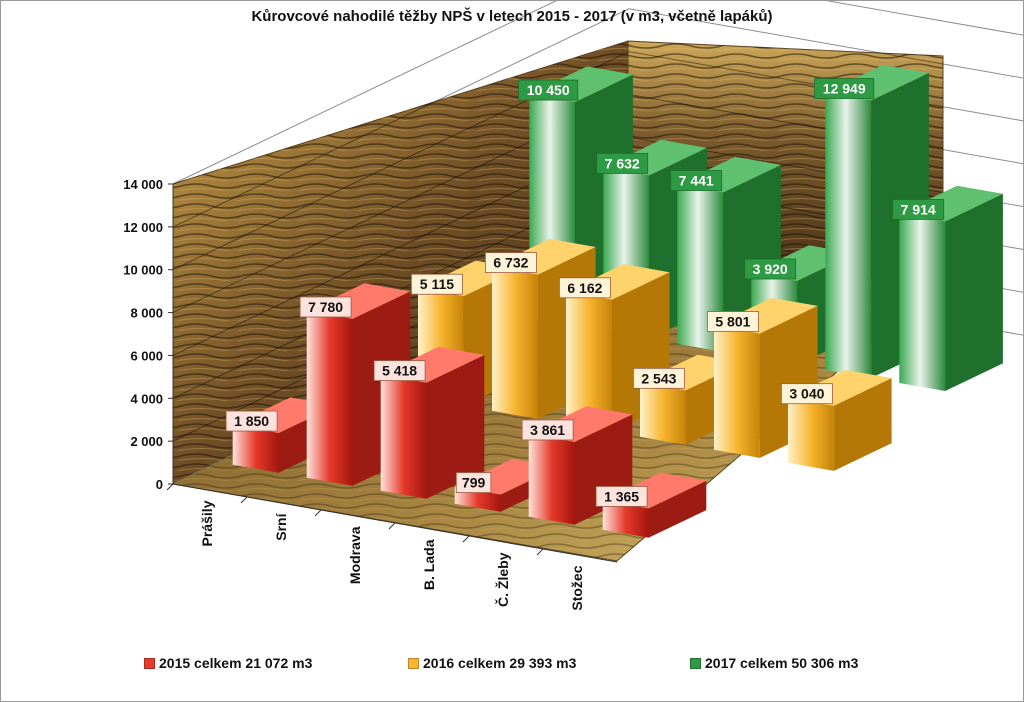  I want to click on y-tick-label: 12 000, so click(143, 227).